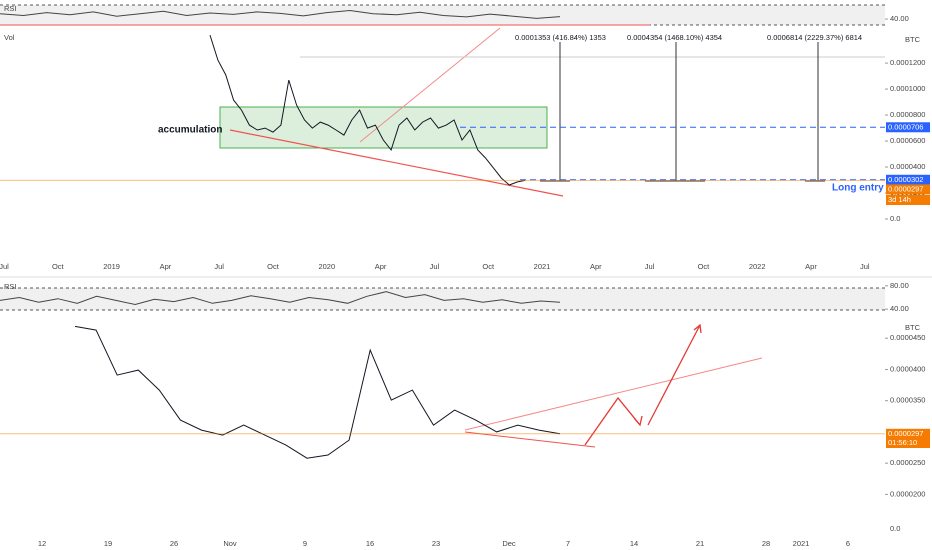  Describe the element at coordinates (907, 462) in the screenshot. I see `y-tick-label: 0.0000250` at that location.